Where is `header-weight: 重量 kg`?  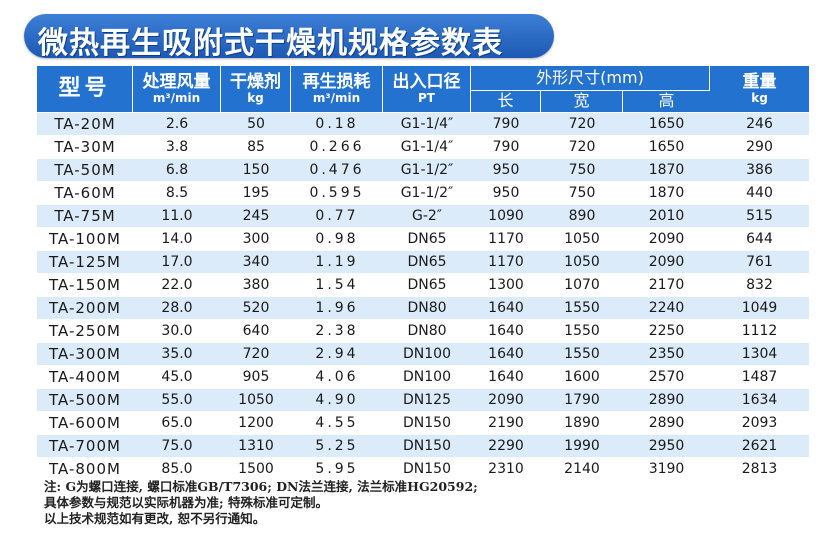
header-weight: 重量 kg is located at coordinates (760, 89).